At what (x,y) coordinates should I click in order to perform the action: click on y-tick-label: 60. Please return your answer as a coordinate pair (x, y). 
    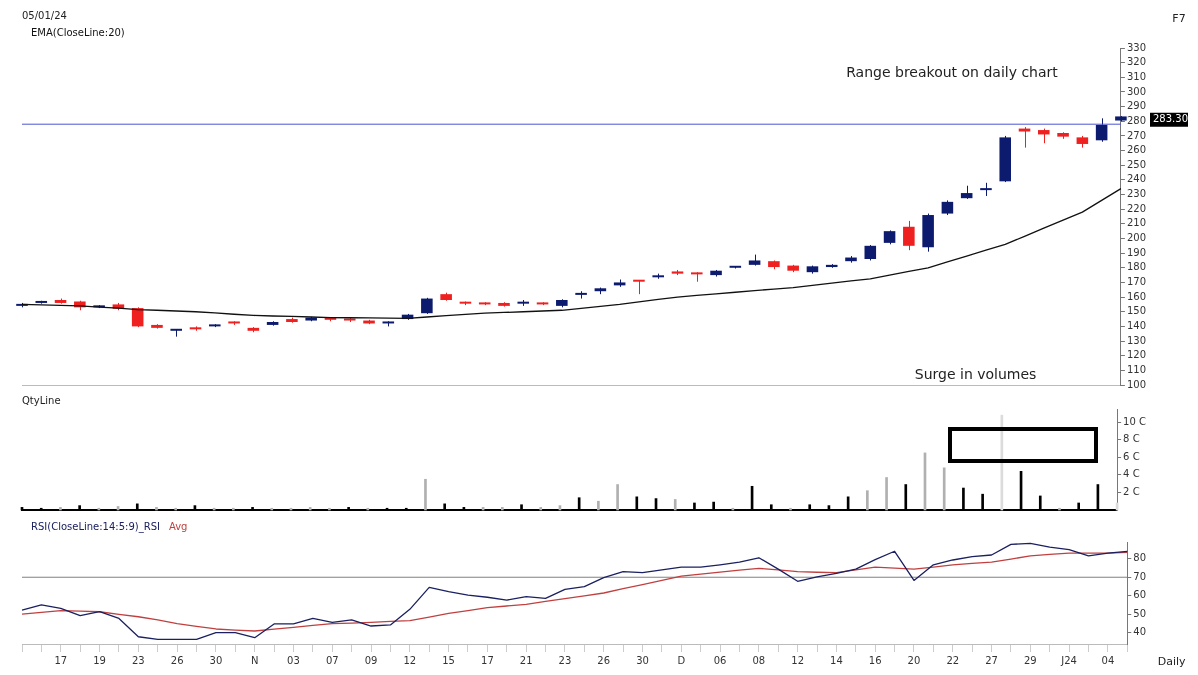
    Looking at the image, I should click on (1140, 595).